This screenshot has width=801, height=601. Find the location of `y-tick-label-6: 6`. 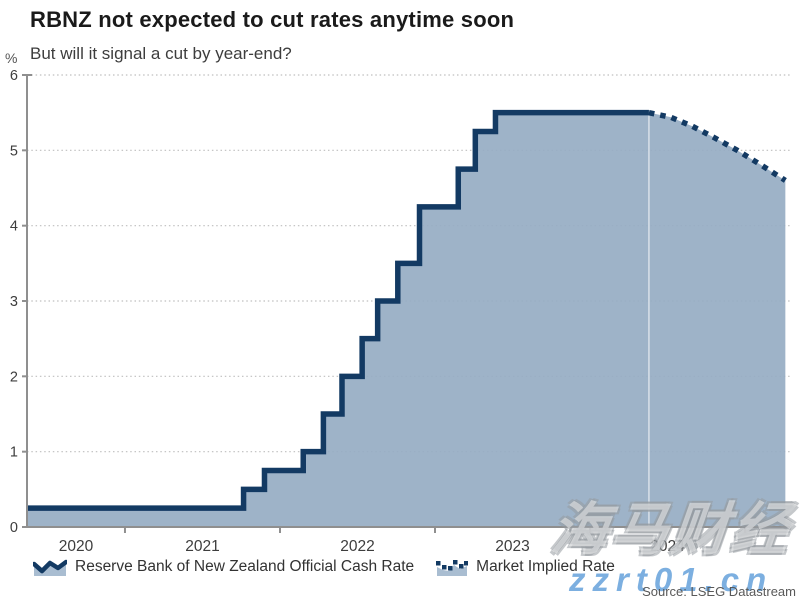

y-tick-label-6: 6 is located at coordinates (14, 76).